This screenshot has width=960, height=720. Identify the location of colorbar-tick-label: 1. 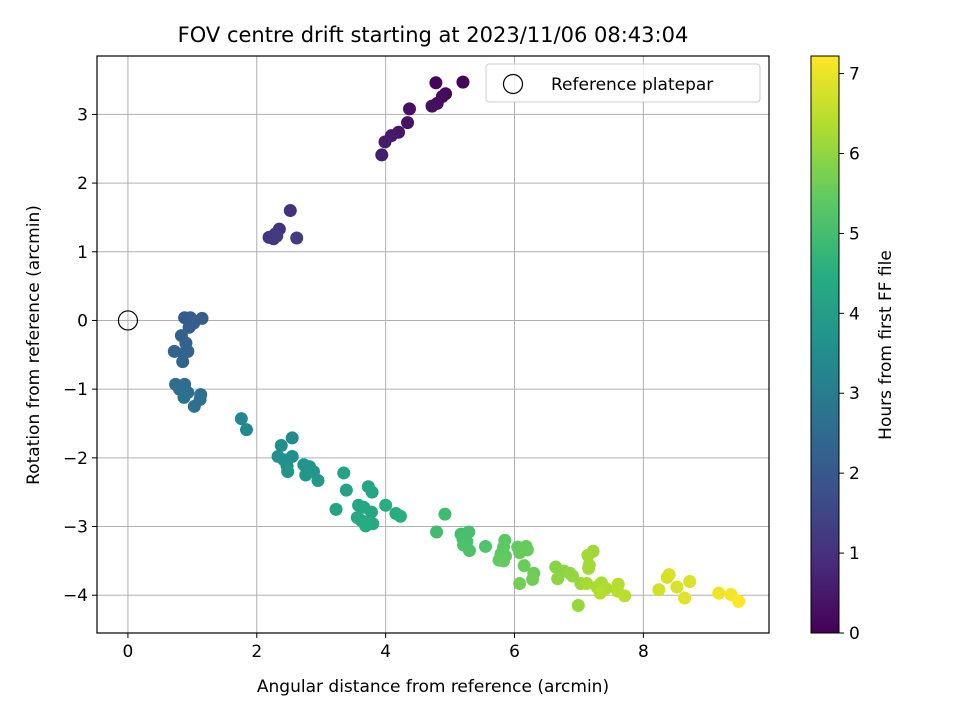
(854, 554).